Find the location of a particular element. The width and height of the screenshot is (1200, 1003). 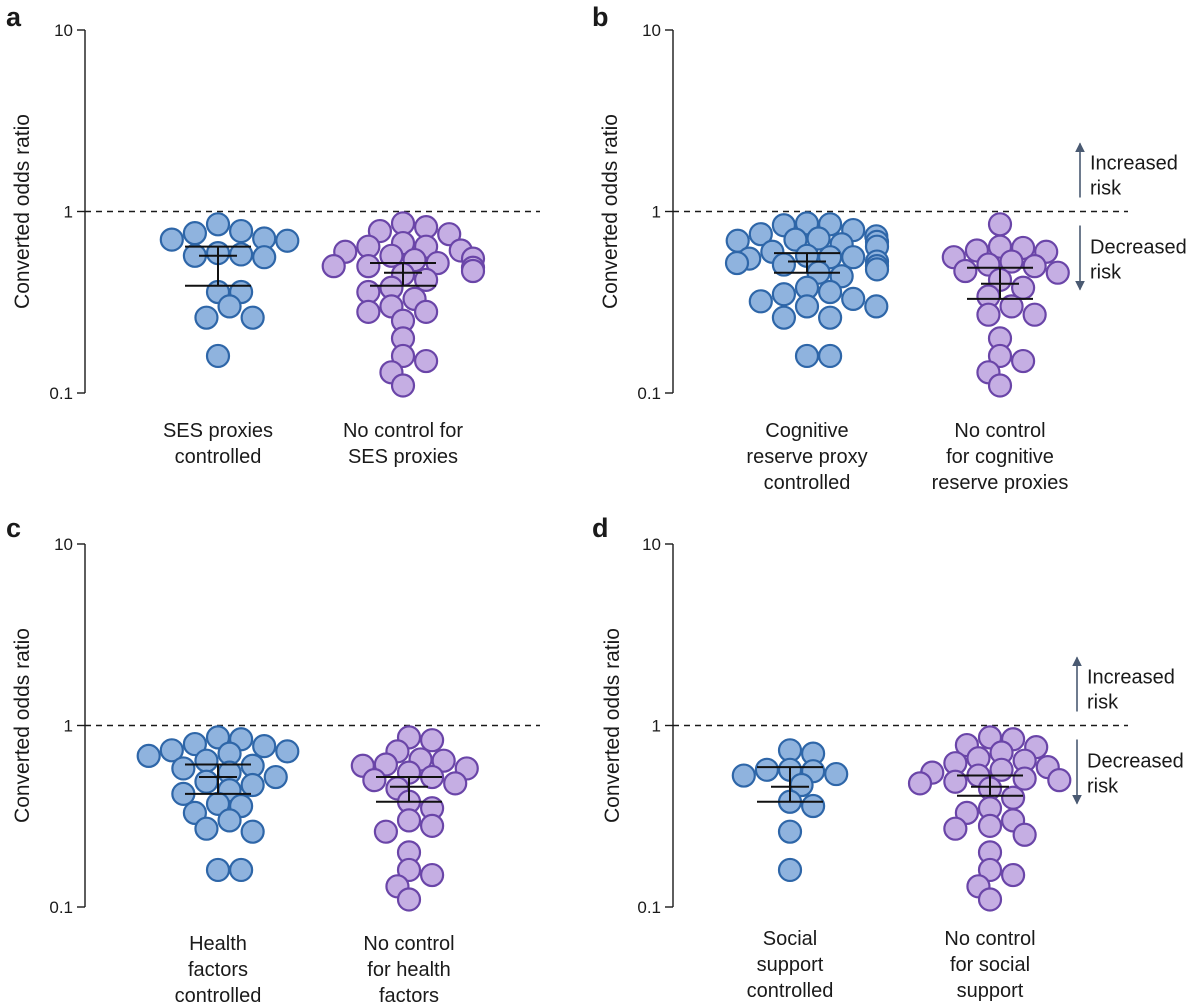

category-label: No control for health factors is located at coordinates (408, 968).